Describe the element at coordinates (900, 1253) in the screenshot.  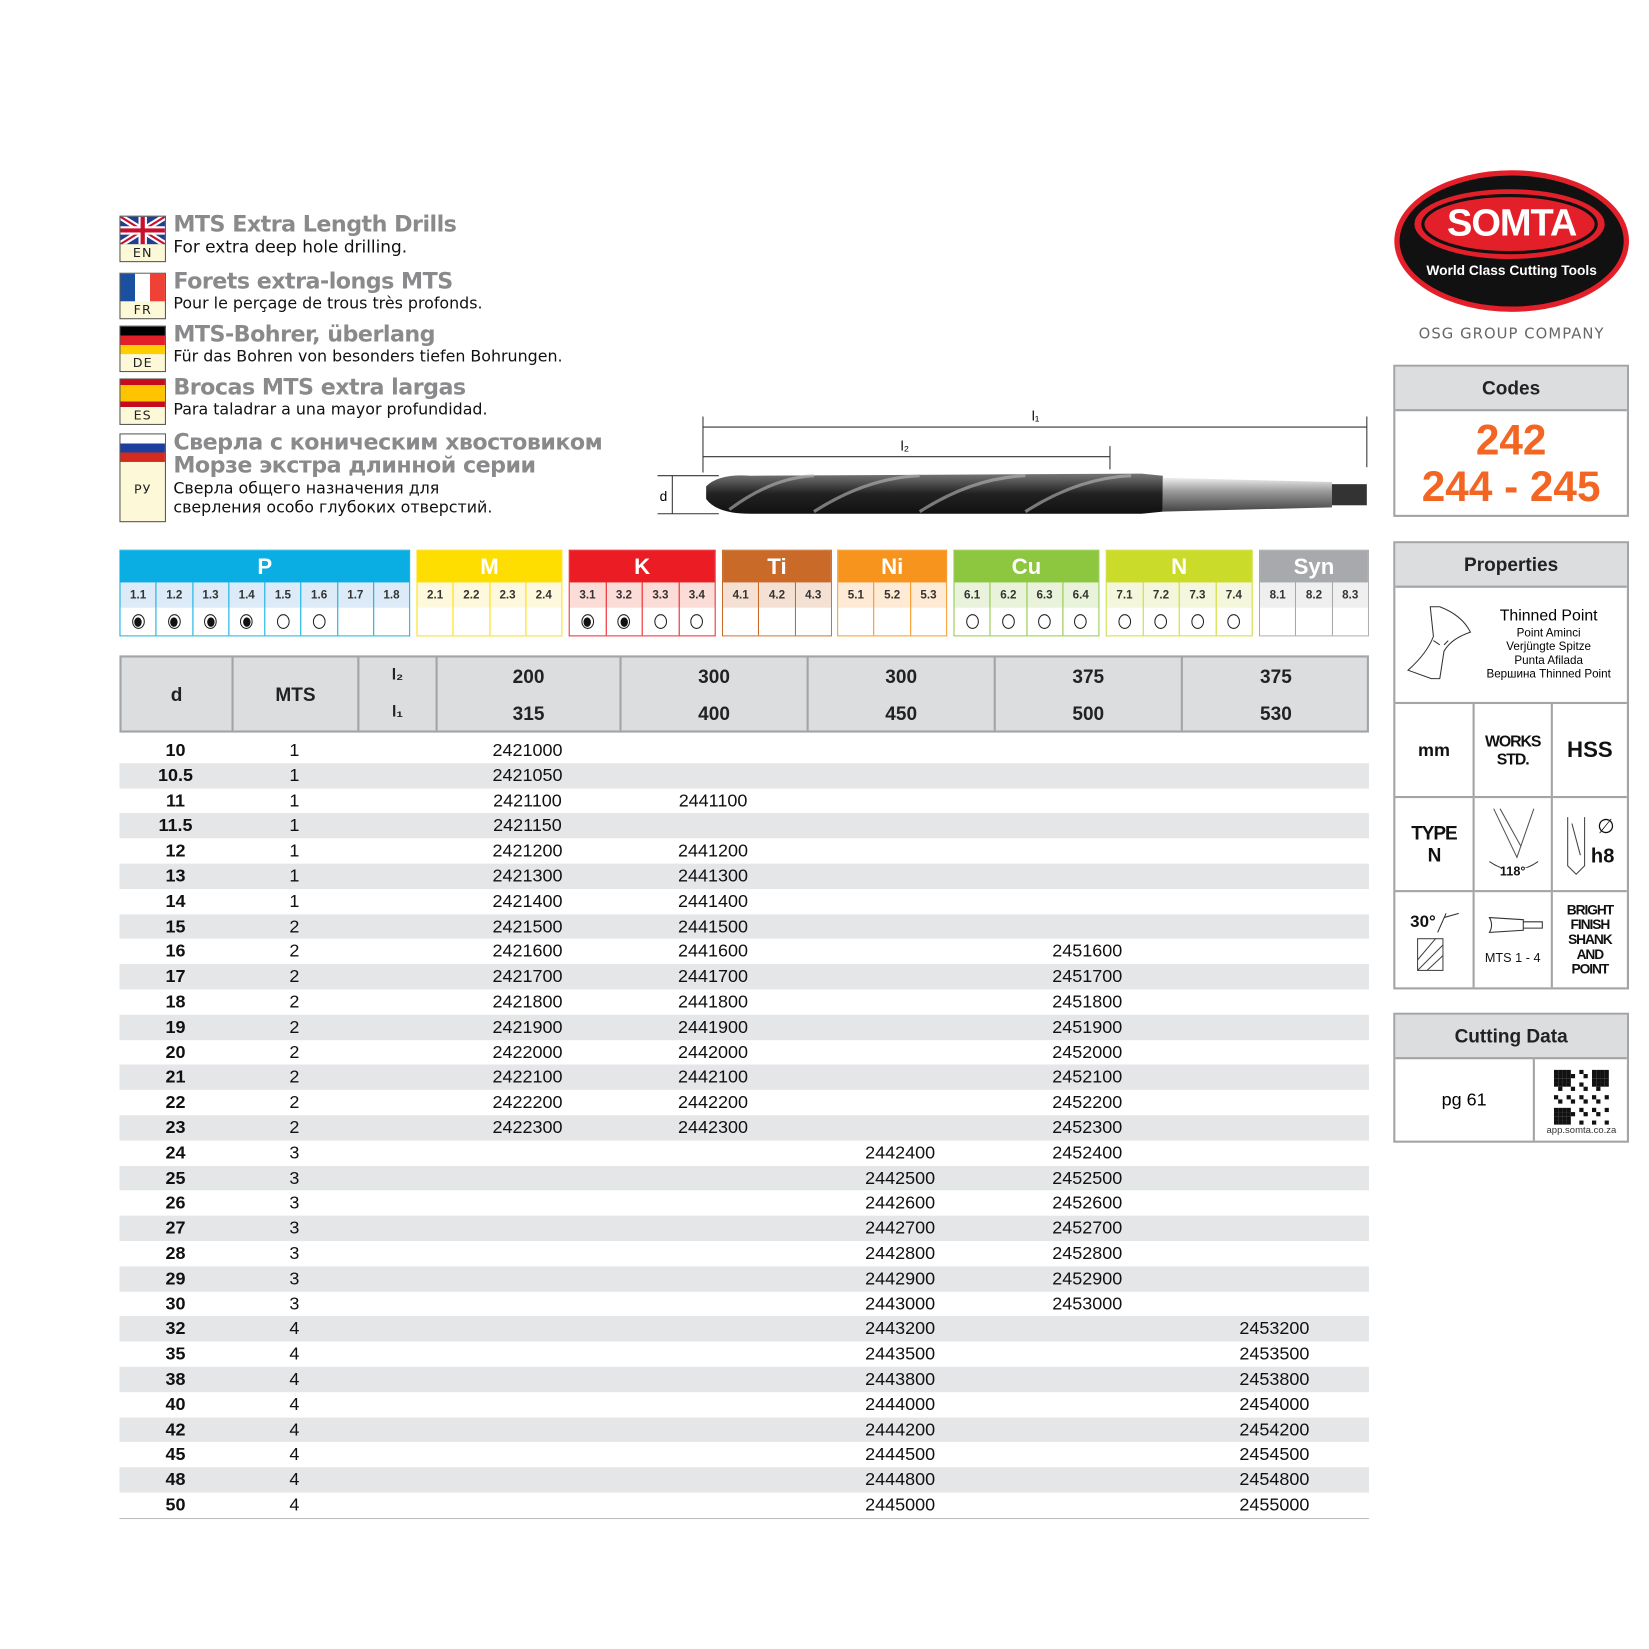
I see `product-code-cell: 2442800` at that location.